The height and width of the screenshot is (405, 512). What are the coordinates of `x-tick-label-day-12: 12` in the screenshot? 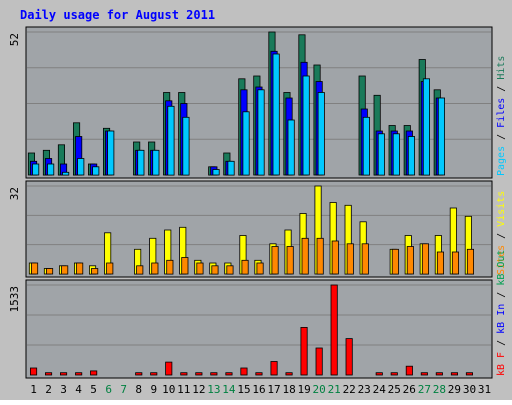 It's located at (198, 389).